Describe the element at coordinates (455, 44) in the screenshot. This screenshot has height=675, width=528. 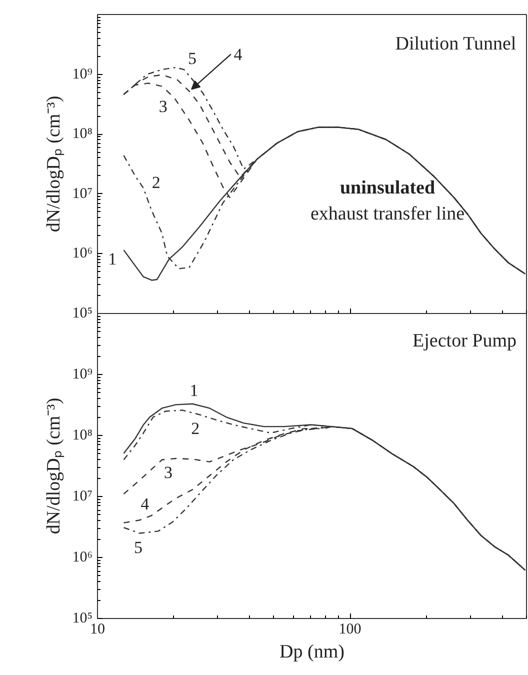
I see `text: Dilution Tunnel` at that location.